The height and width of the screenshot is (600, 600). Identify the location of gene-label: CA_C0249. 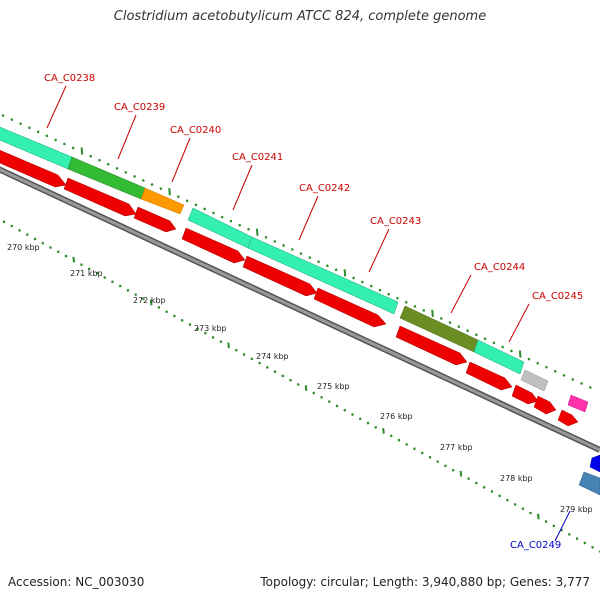
(535, 545).